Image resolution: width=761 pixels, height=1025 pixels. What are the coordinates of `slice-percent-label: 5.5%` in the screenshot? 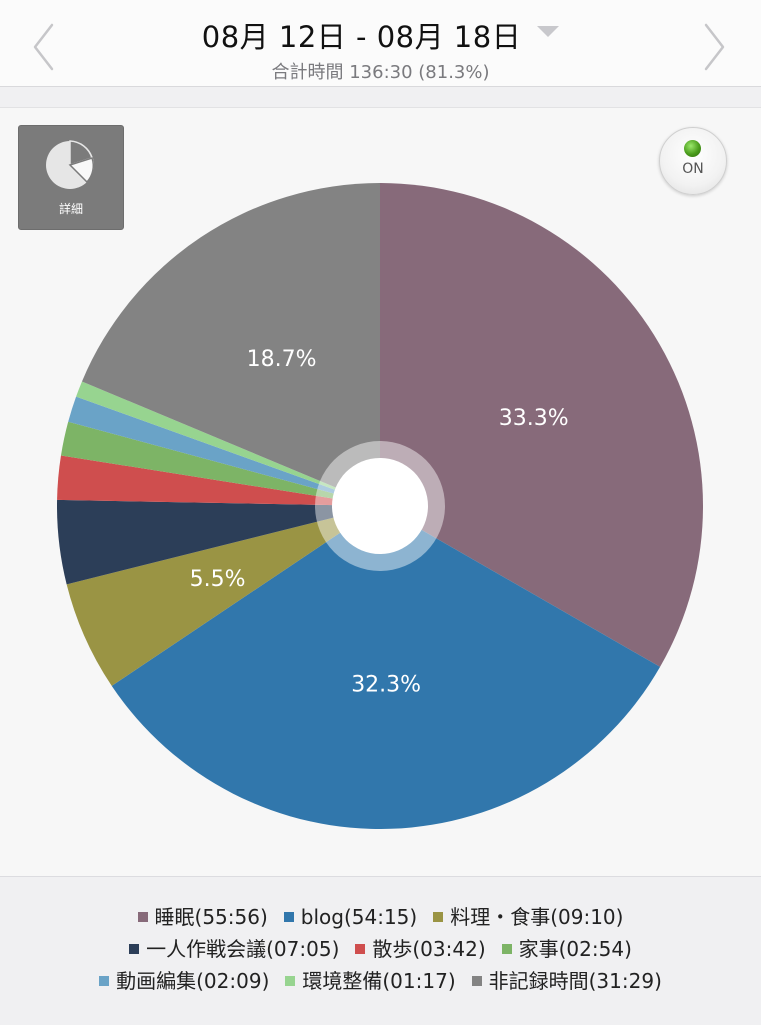 It's located at (218, 579).